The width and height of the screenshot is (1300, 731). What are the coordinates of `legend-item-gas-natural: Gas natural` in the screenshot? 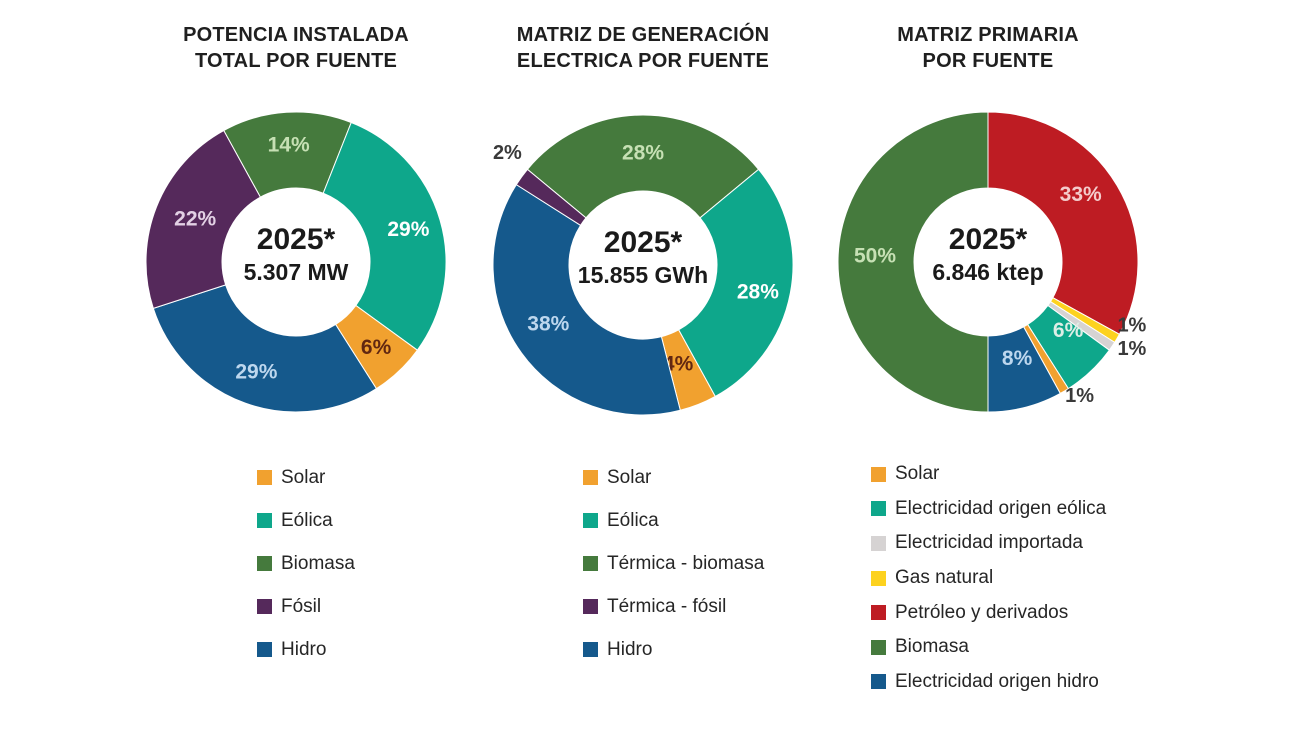 It's located at (988, 578).